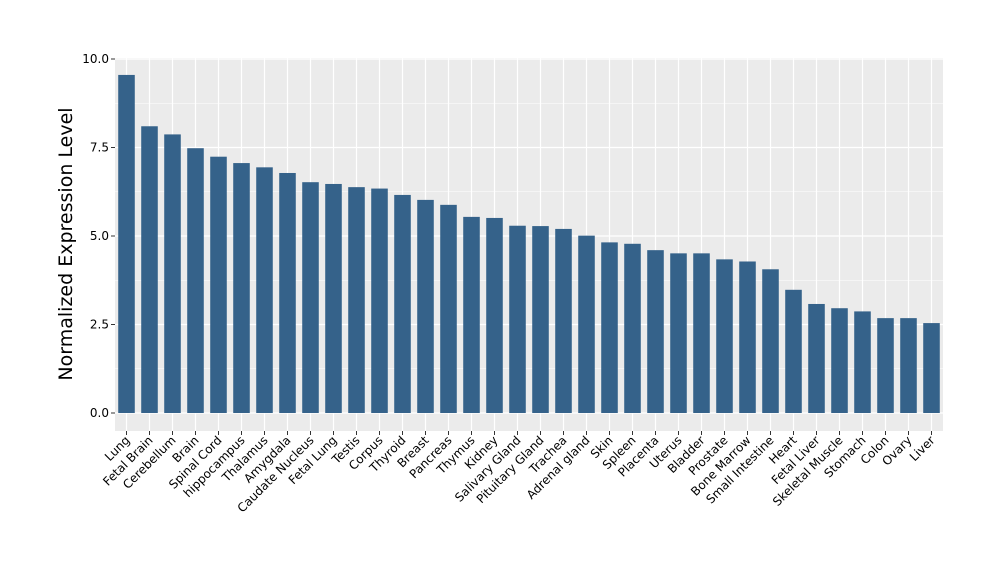 The image size is (1000, 580). Describe the element at coordinates (99, 413) in the screenshot. I see `y-tick-label: 0.0` at that location.